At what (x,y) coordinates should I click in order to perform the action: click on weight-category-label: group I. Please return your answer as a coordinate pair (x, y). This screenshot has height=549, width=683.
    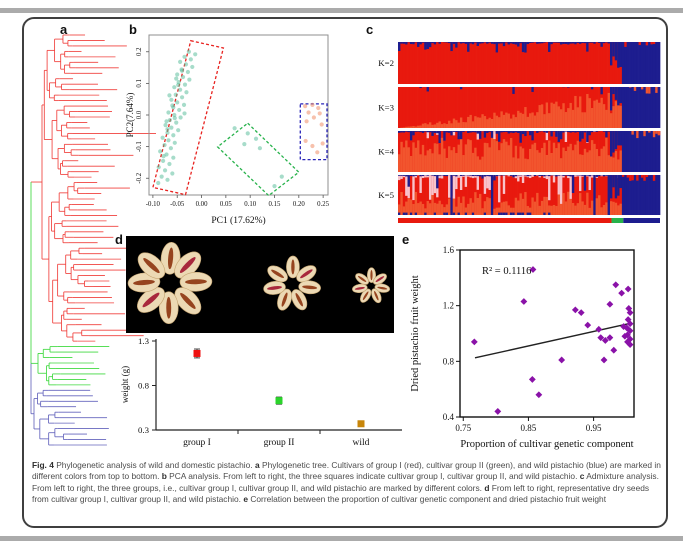
    Looking at the image, I should click on (197, 443).